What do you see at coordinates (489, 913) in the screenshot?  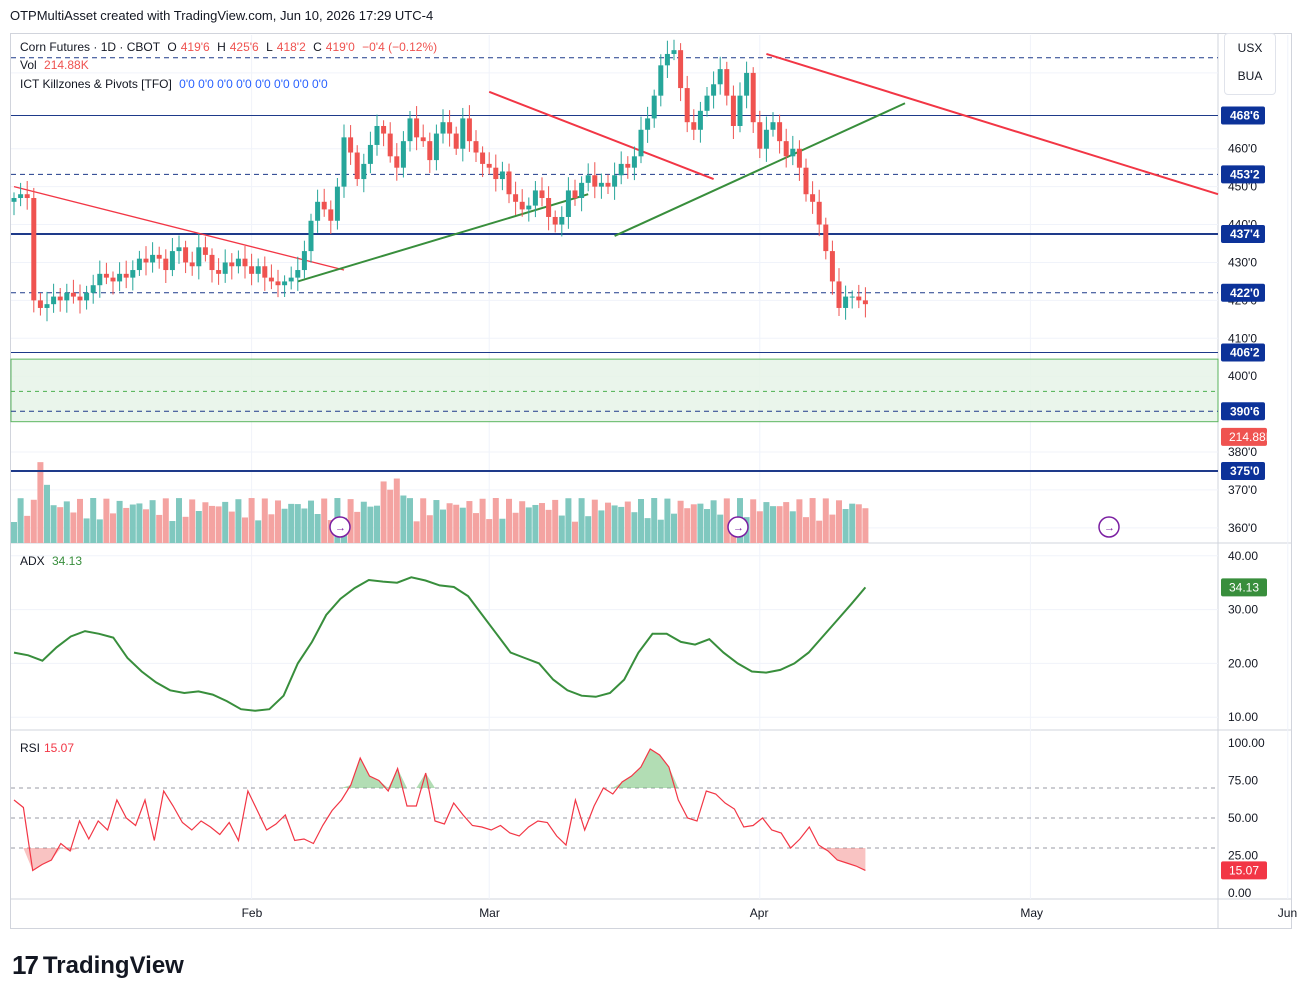 I see `time-tick-label: Mar` at bounding box center [489, 913].